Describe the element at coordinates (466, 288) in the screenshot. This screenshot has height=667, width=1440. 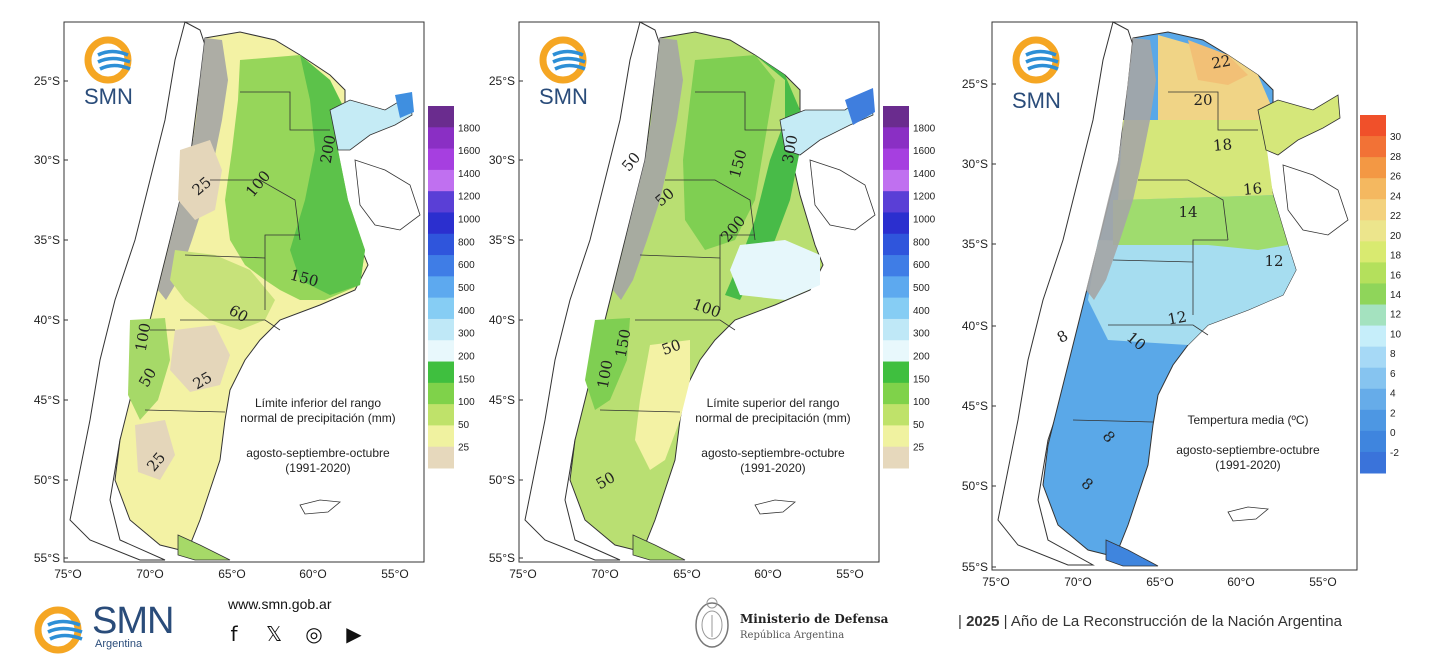
I see `colorbar-tick-label: 500` at that location.